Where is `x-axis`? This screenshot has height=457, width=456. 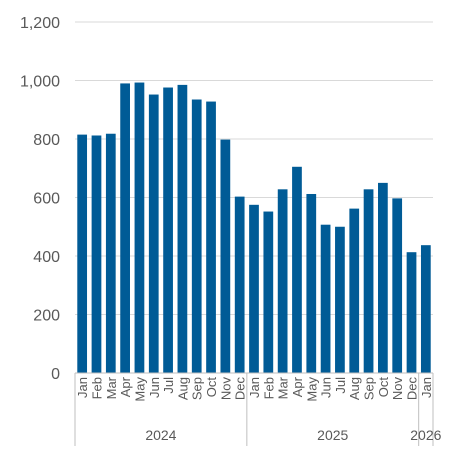 x-axis is located at coordinates (254, 409).